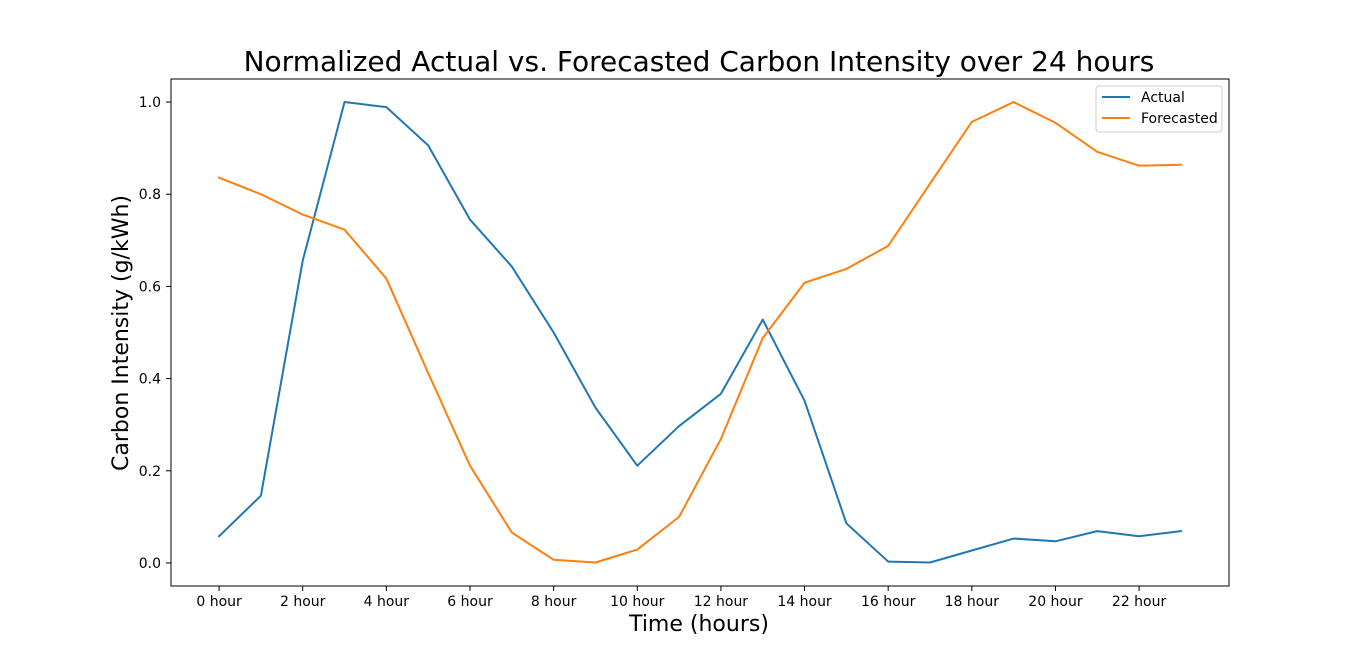 Image resolution: width=1366 pixels, height=662 pixels. What do you see at coordinates (387, 602) in the screenshot?
I see `x-tick-label: 4 hour` at bounding box center [387, 602].